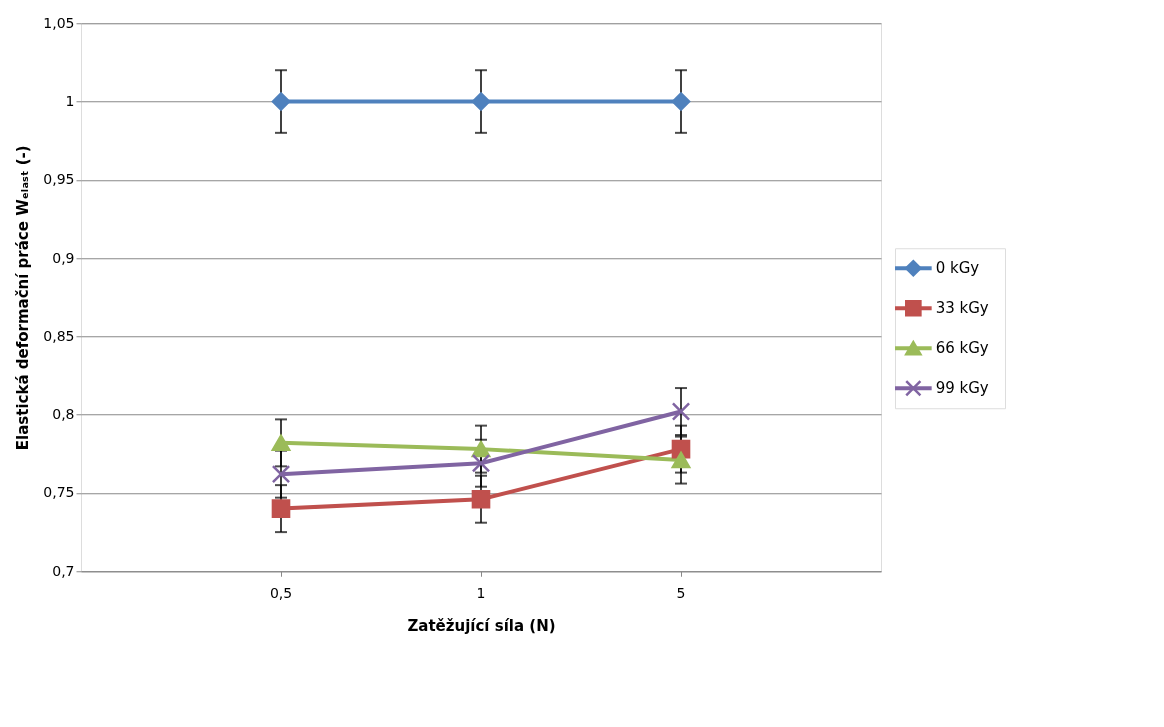 The image size is (1164, 727). Describe the element at coordinates (63, 257) in the screenshot. I see `y-tick-label: 0,9` at that location.